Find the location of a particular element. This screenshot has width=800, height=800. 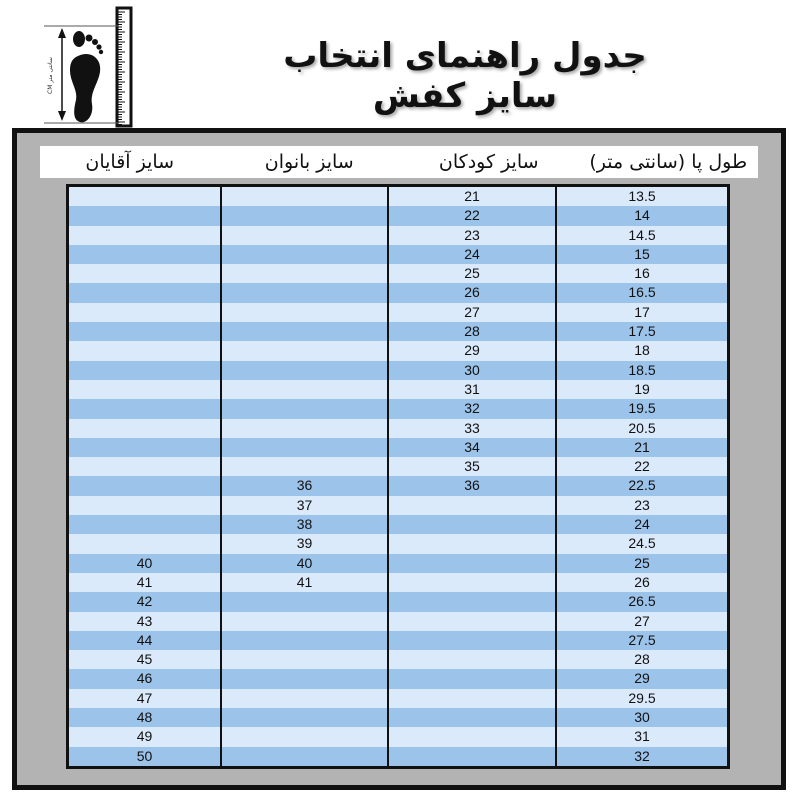

table-row: 30 18.5 is located at coordinates (398, 370).